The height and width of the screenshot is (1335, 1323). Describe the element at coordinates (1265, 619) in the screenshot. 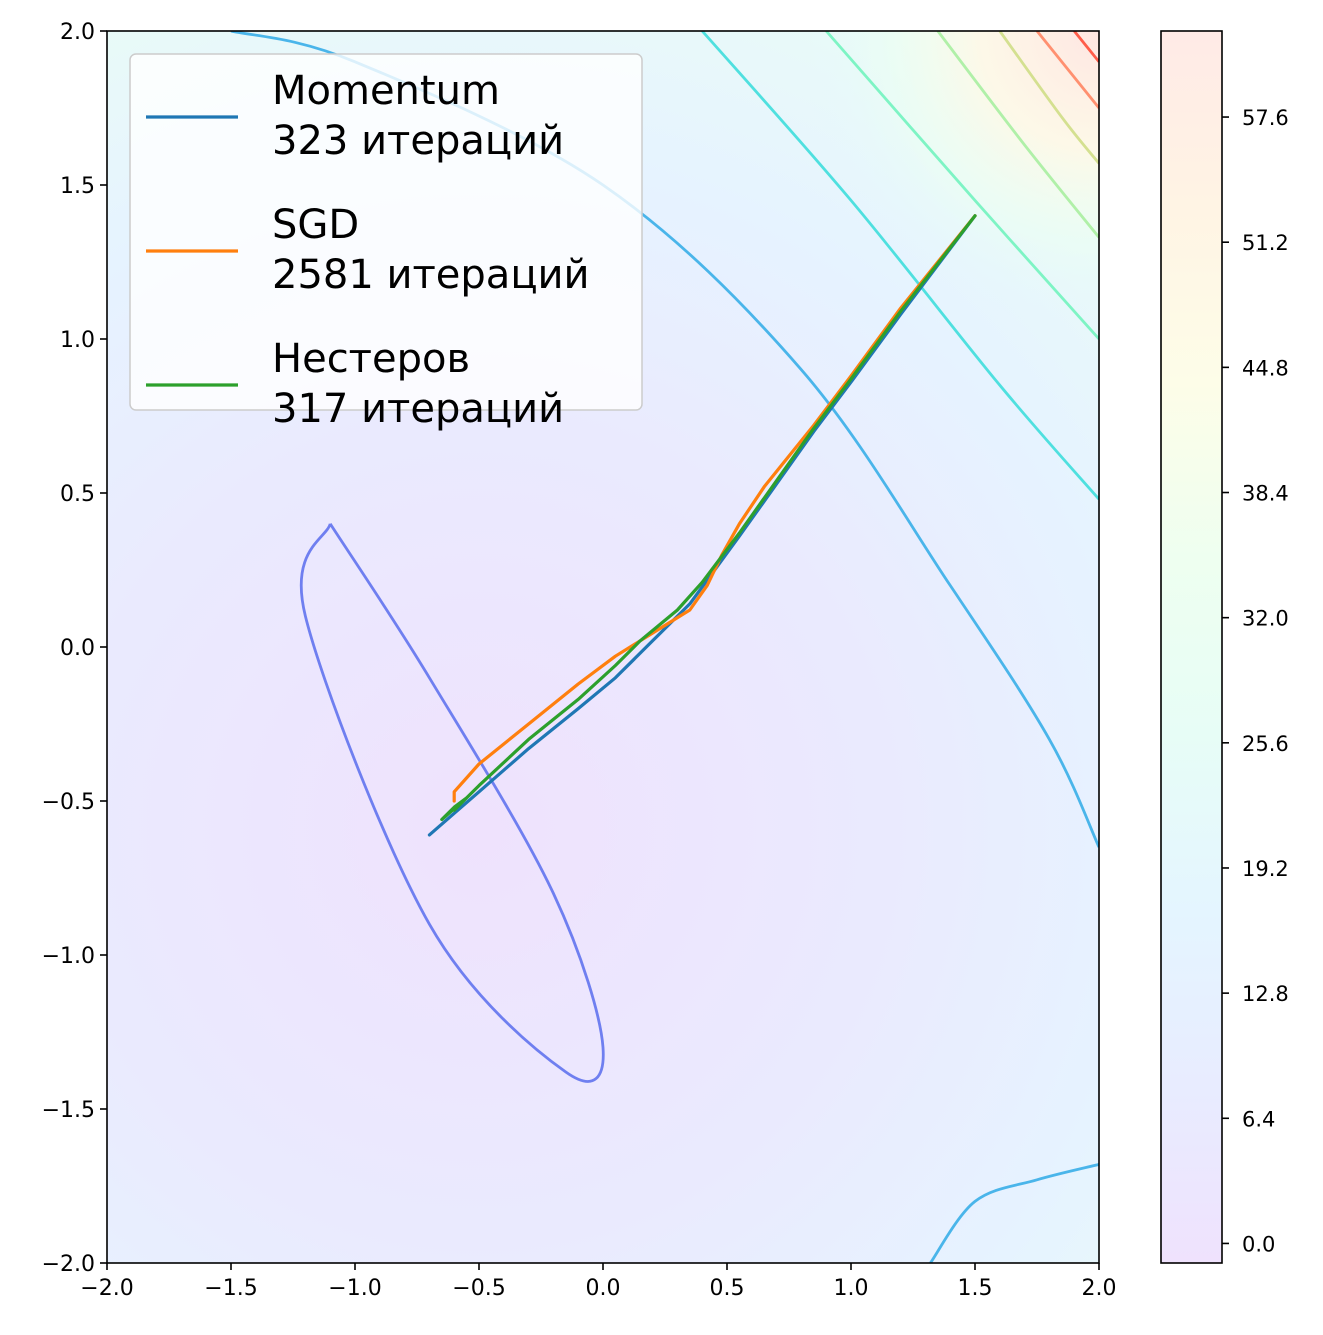

I see `colorbar-tick-label: 32.0` at that location.